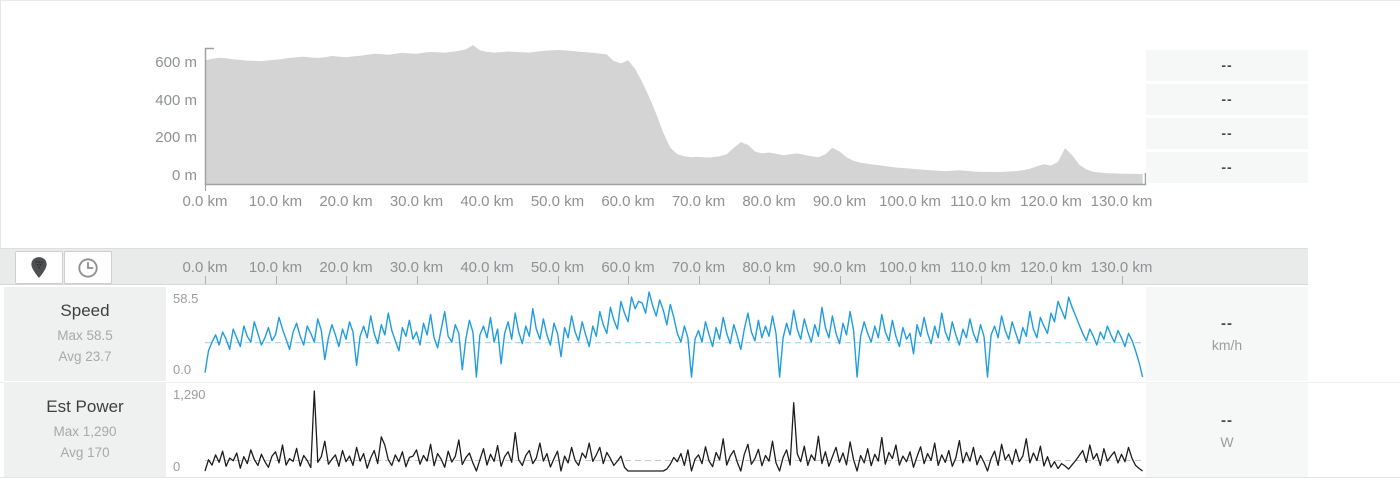 The height and width of the screenshot is (483, 1400). Describe the element at coordinates (1227, 441) in the screenshot. I see `est-power-unit: W` at that location.